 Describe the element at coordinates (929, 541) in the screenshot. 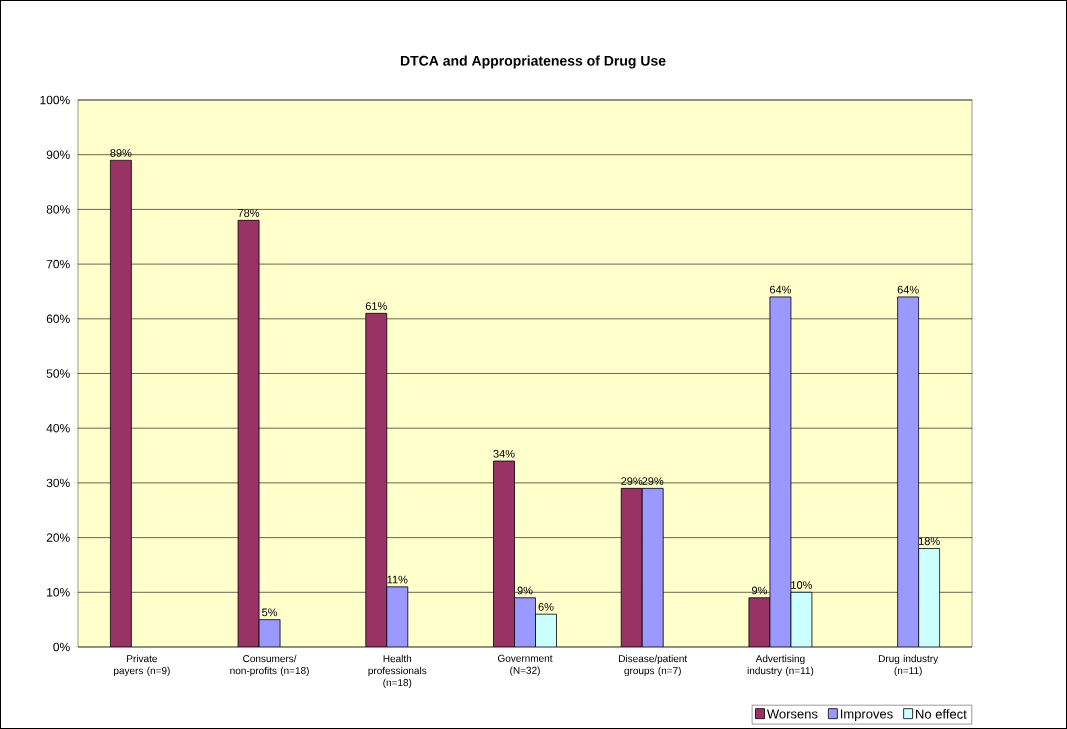

I see `data-label: 18%` at that location.